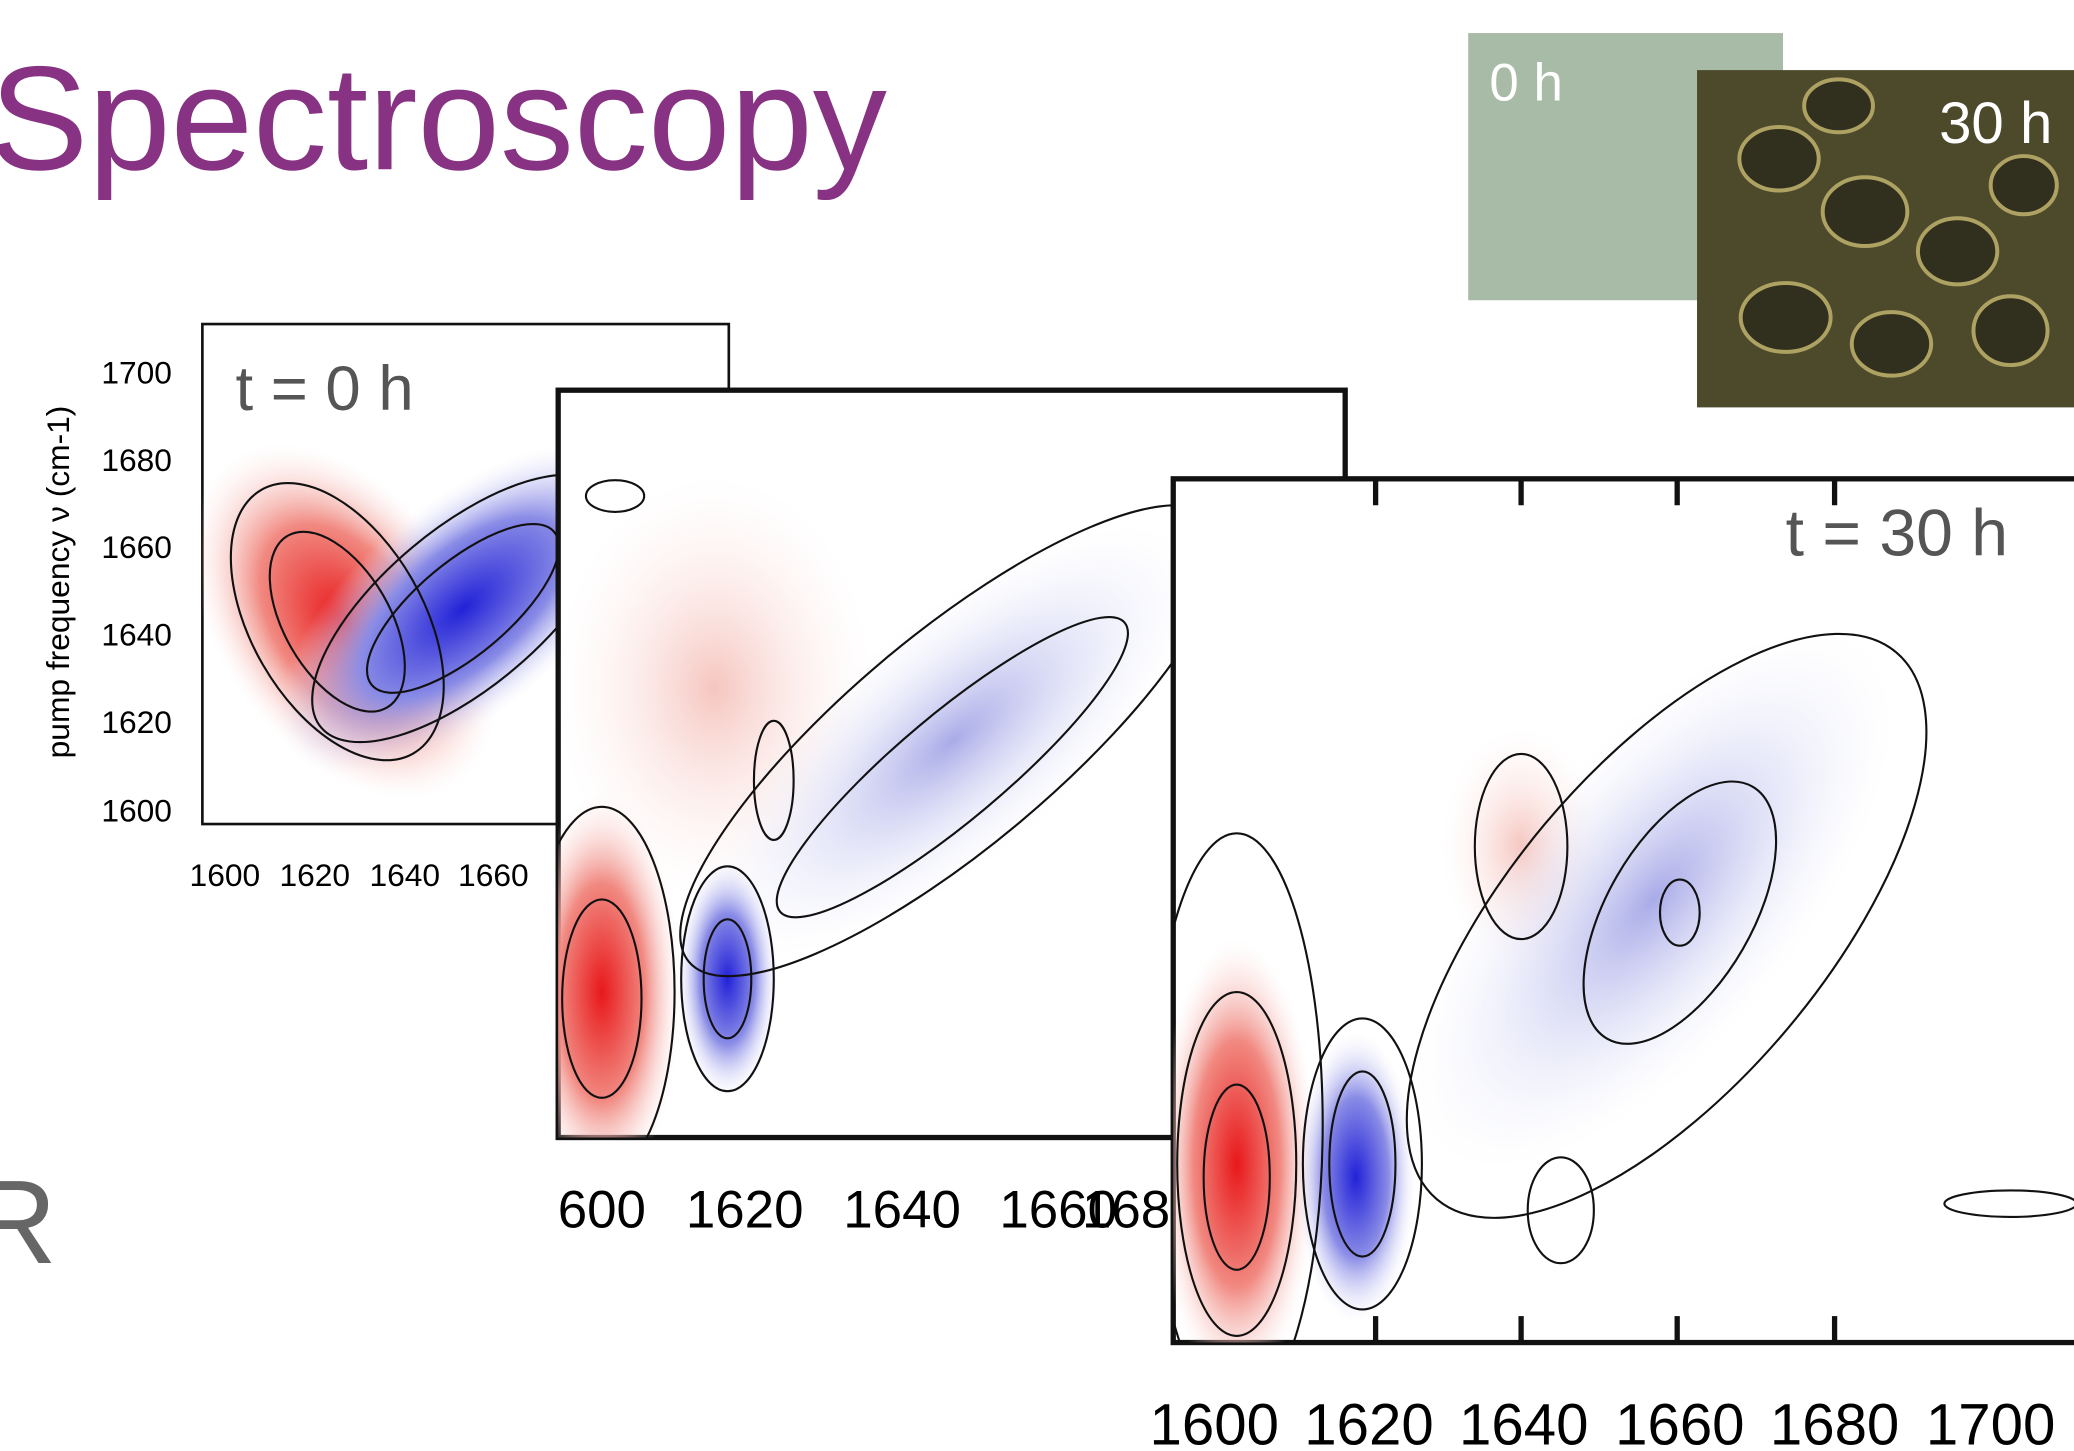 The height and width of the screenshot is (1451, 2074). I want to click on y-axis-label: pump frequency ν (cm-1), so click(58, 582).